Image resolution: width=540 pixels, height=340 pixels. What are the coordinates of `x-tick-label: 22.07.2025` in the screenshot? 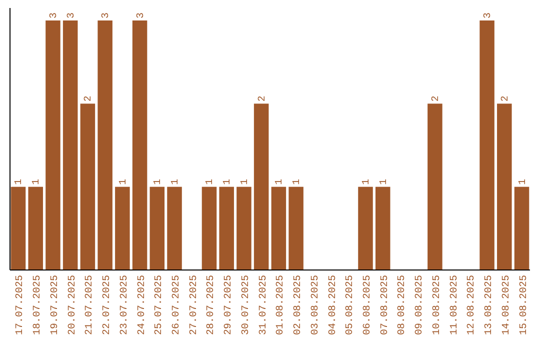 It's located at (108, 305).